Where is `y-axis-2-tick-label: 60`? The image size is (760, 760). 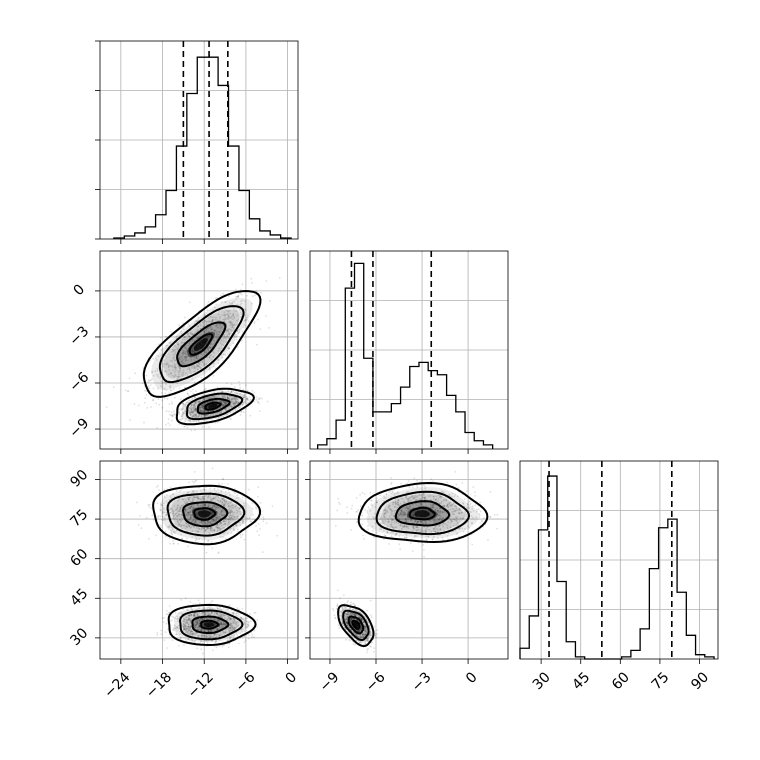 y-axis-2-tick-label: 60 is located at coordinates (79, 558).